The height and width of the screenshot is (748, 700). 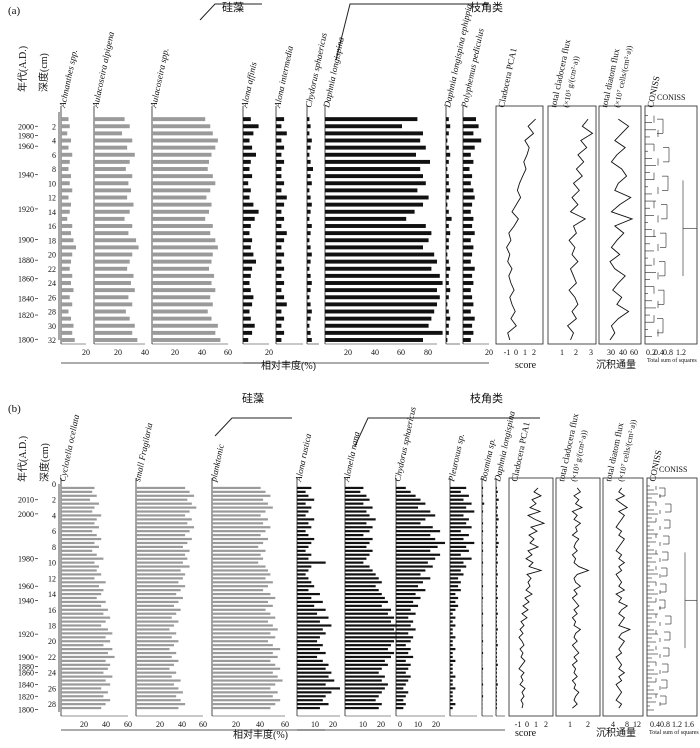 What do you see at coordinates (26, 600) in the screenshot?
I see `age-tick-label: 1940` at bounding box center [26, 600].